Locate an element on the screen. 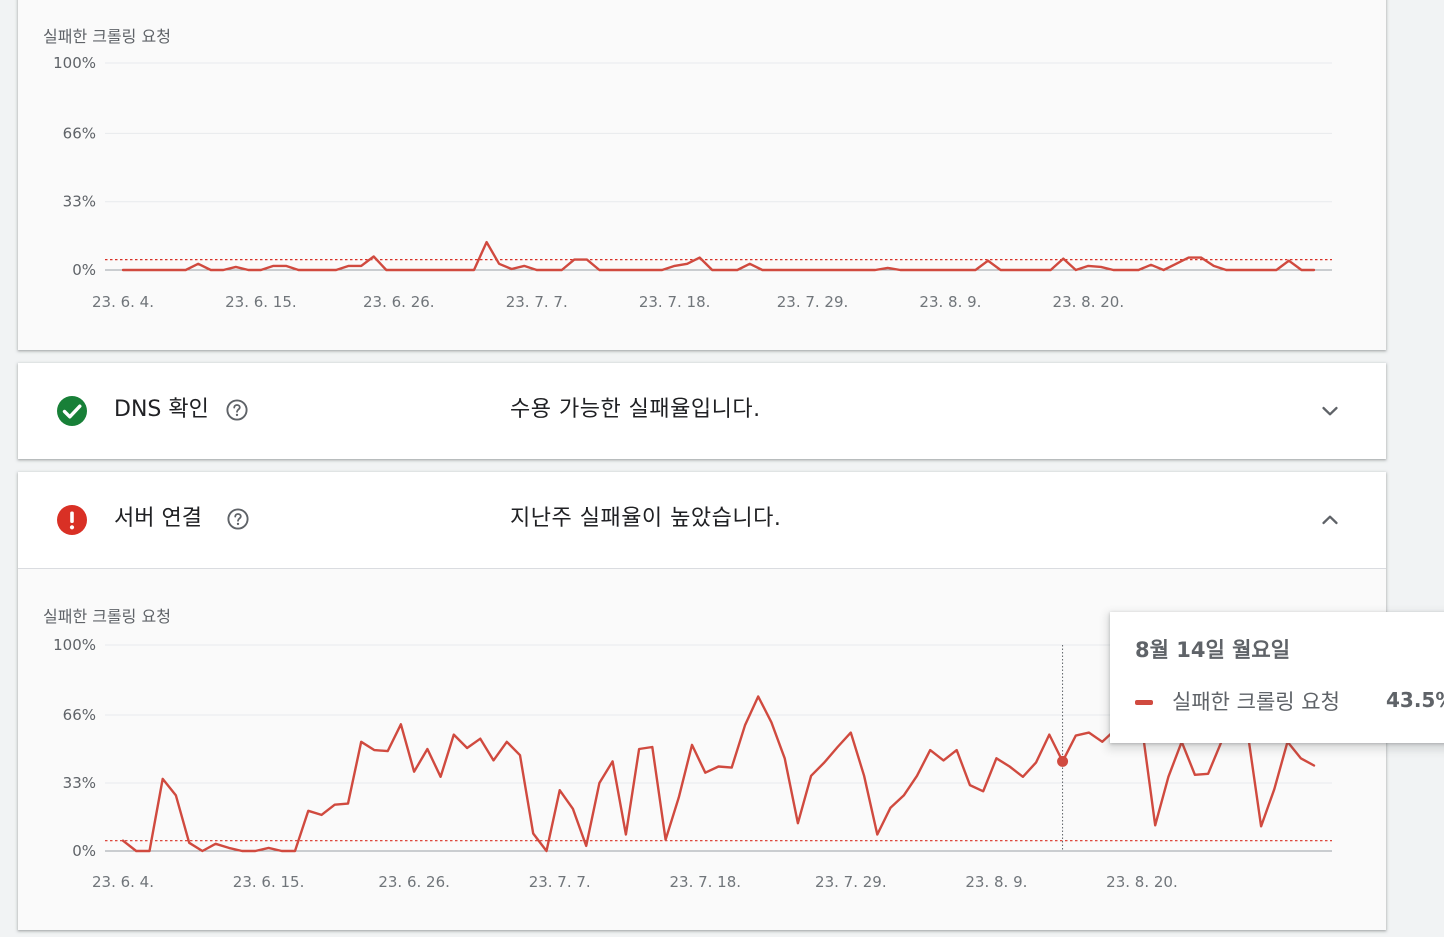 Image resolution: width=1444 pixels, height=937 pixels. highlight-point is located at coordinates (1063, 761).